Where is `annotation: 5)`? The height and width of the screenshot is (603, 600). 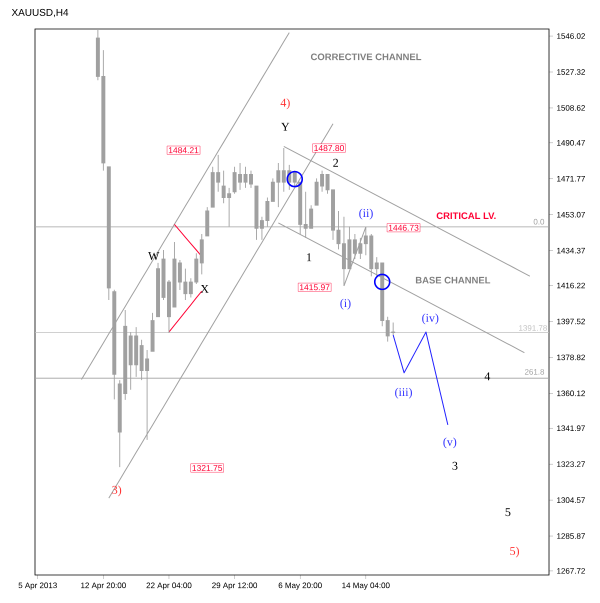
annotation: 5) is located at coordinates (515, 552).